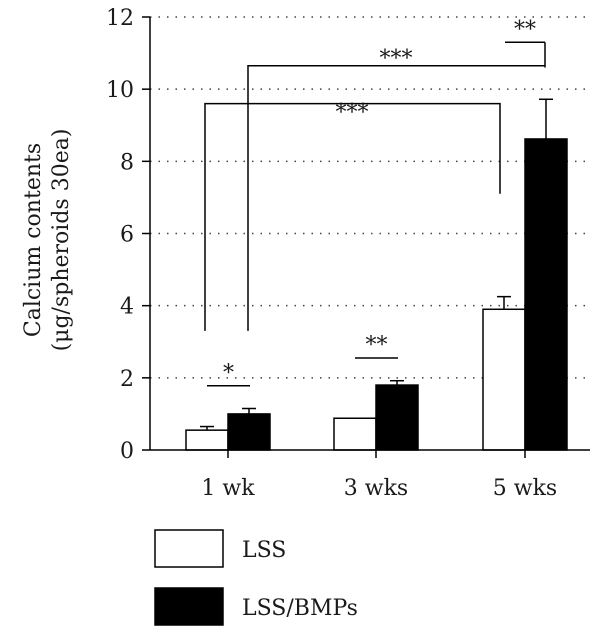  What do you see at coordinates (189, 548) in the screenshot?
I see `legend-swatch-lss` at bounding box center [189, 548].